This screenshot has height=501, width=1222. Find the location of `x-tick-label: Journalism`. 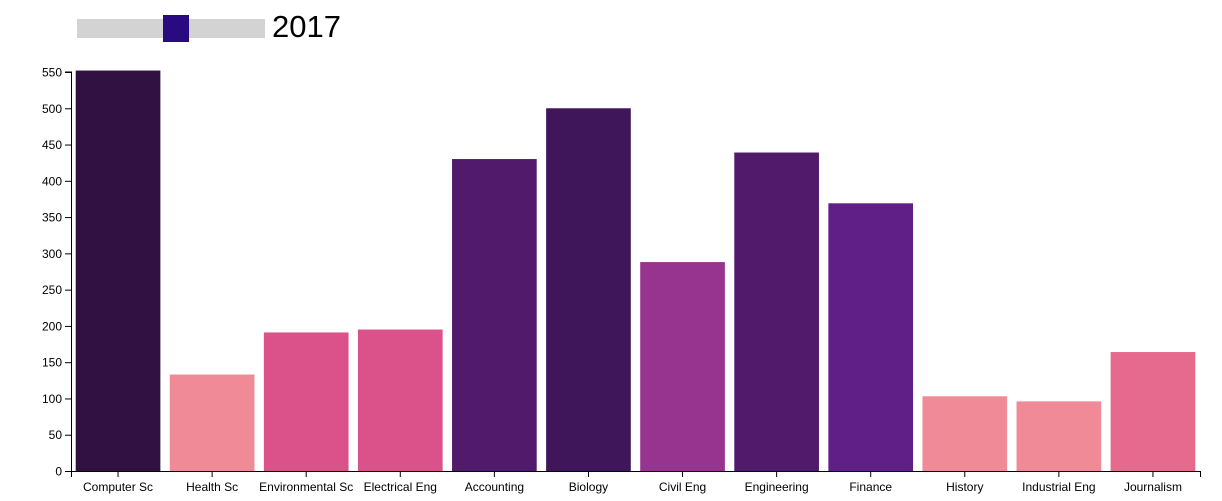

x-tick-label: Journalism is located at coordinates (1153, 487).